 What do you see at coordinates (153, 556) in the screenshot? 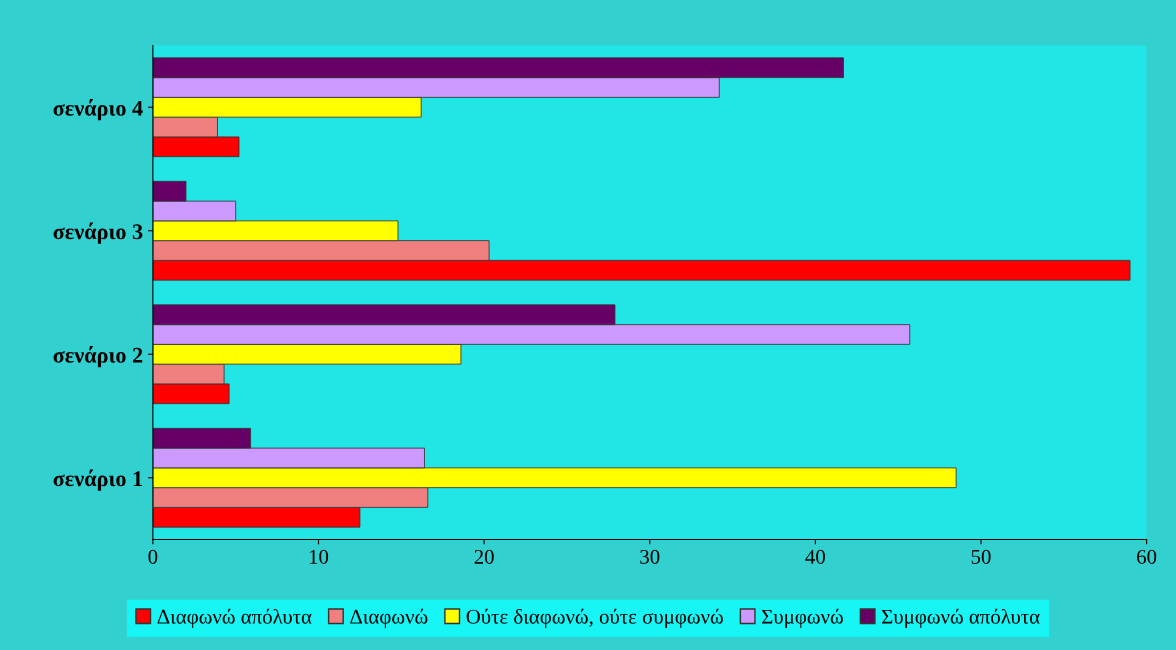
I see `x-tick-label: 0` at bounding box center [153, 556].